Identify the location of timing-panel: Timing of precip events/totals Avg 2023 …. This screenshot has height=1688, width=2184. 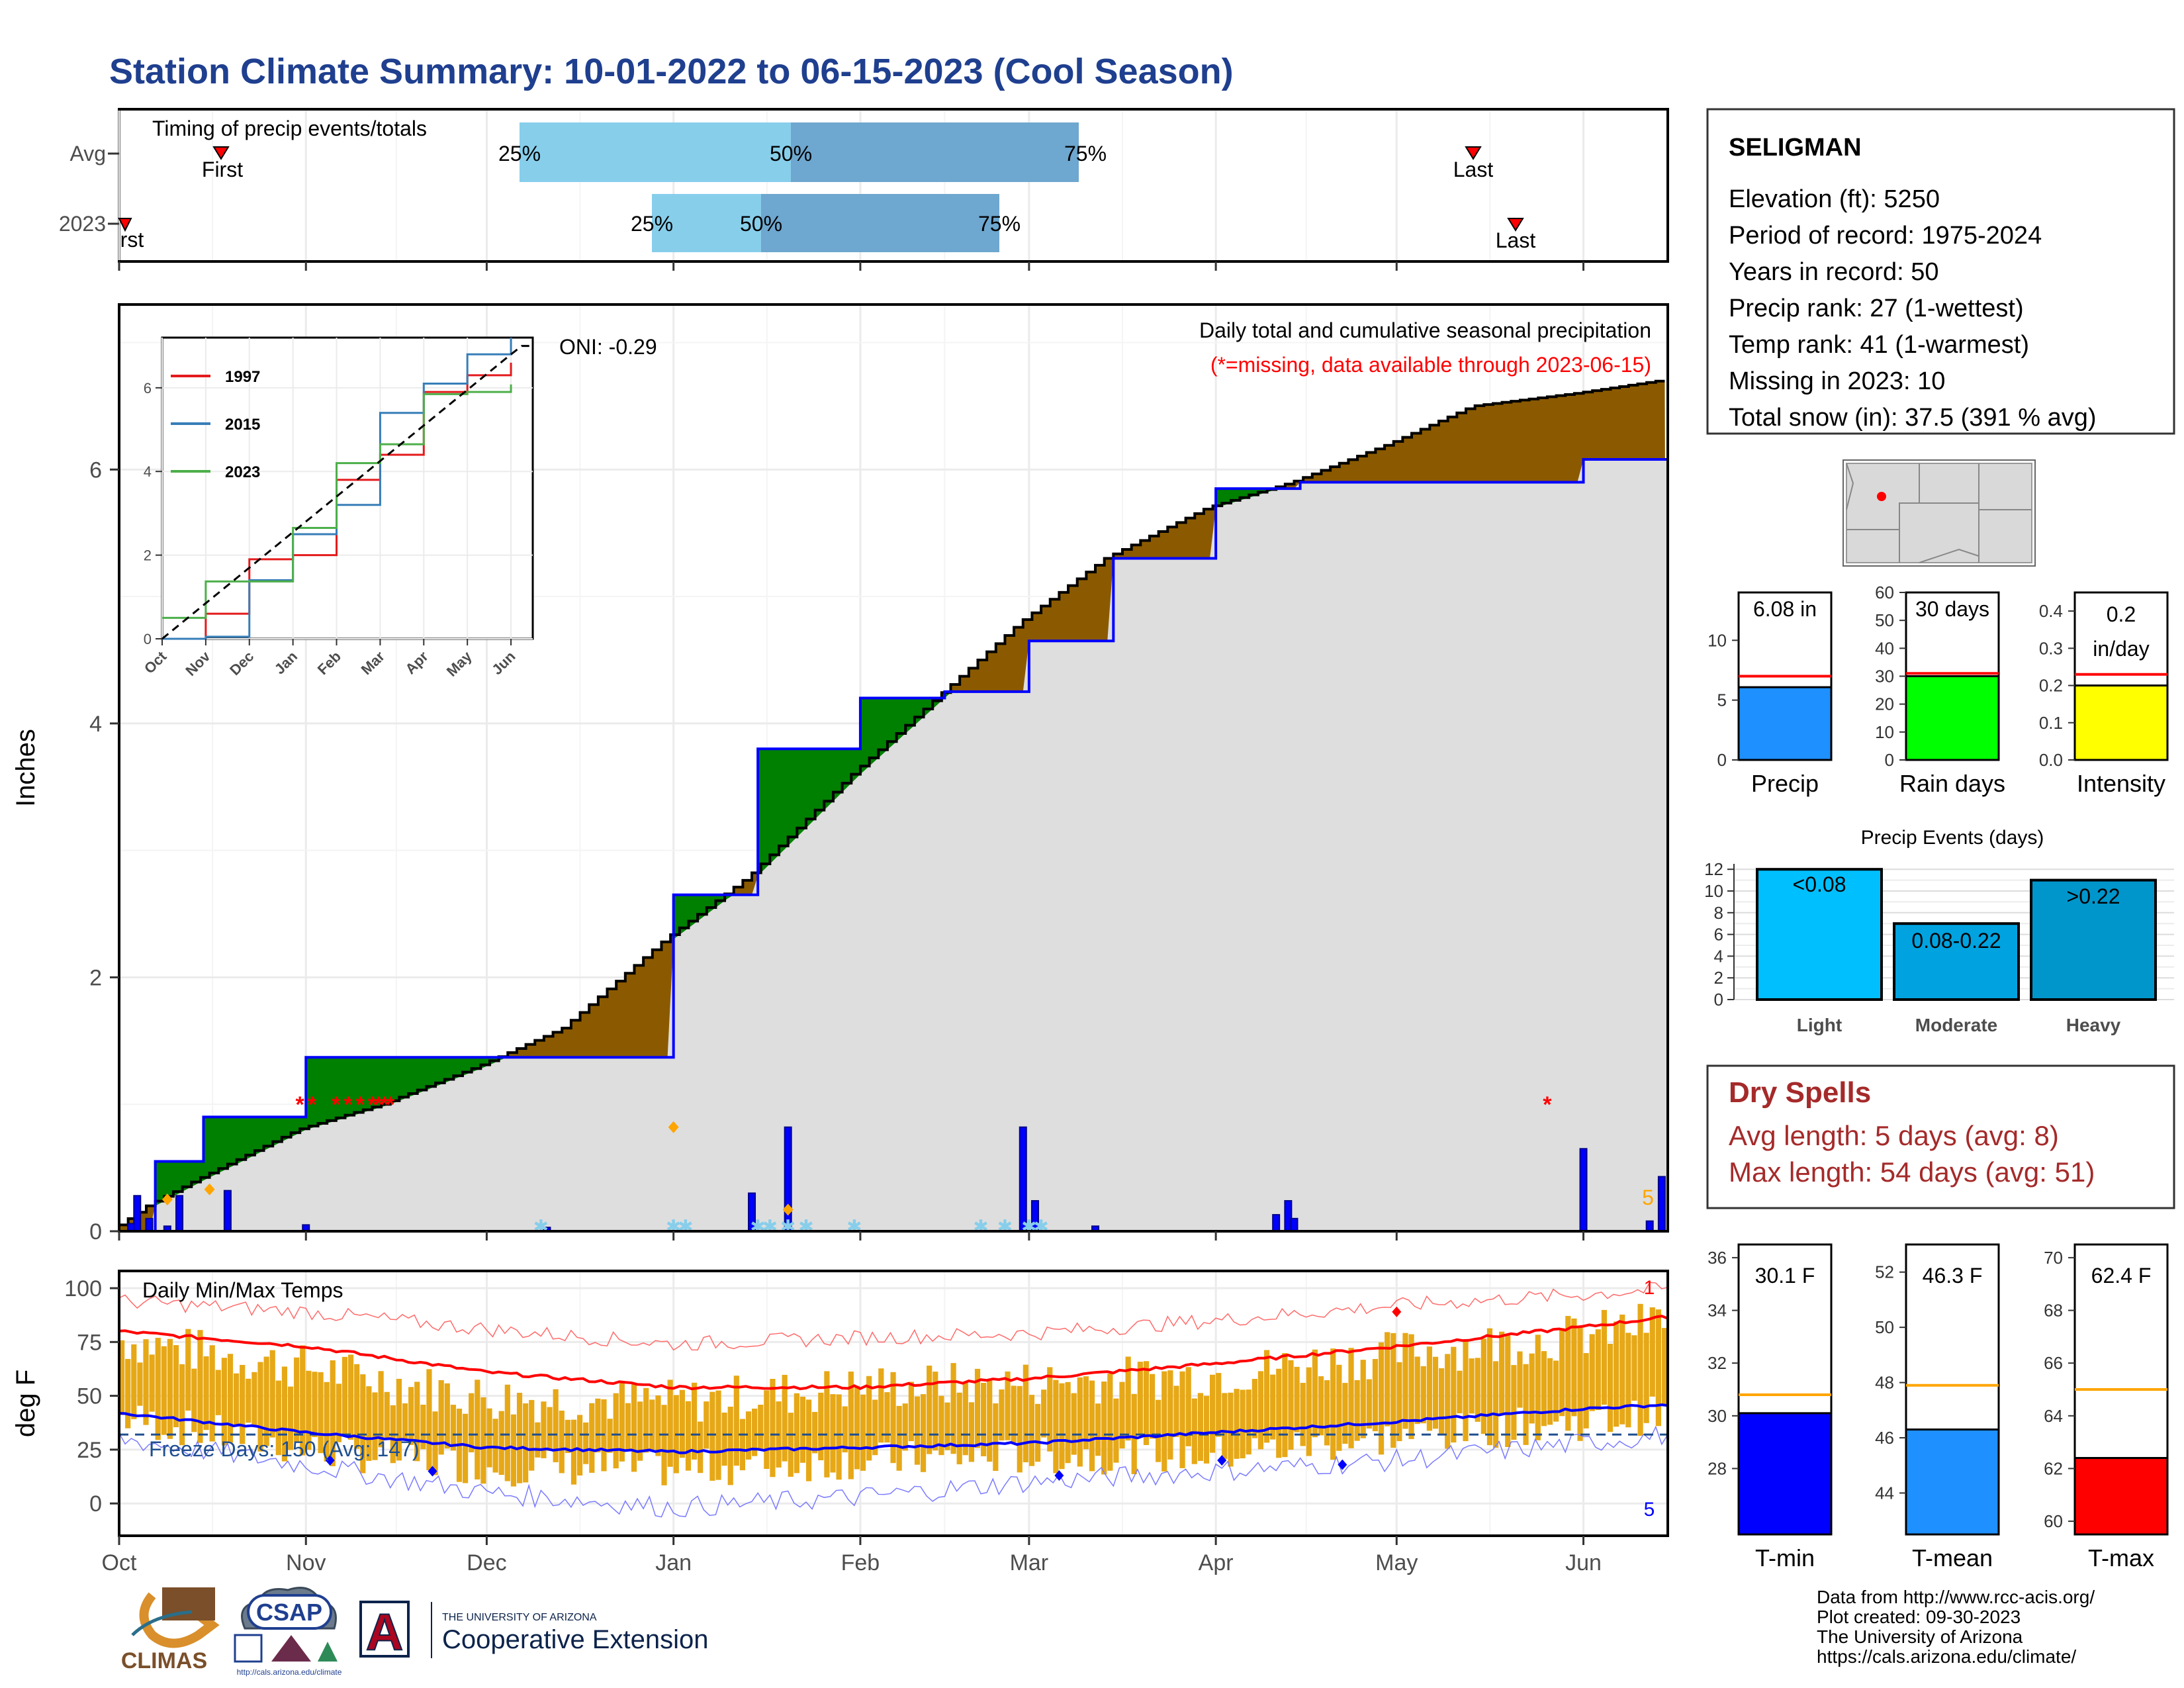
(864, 185).